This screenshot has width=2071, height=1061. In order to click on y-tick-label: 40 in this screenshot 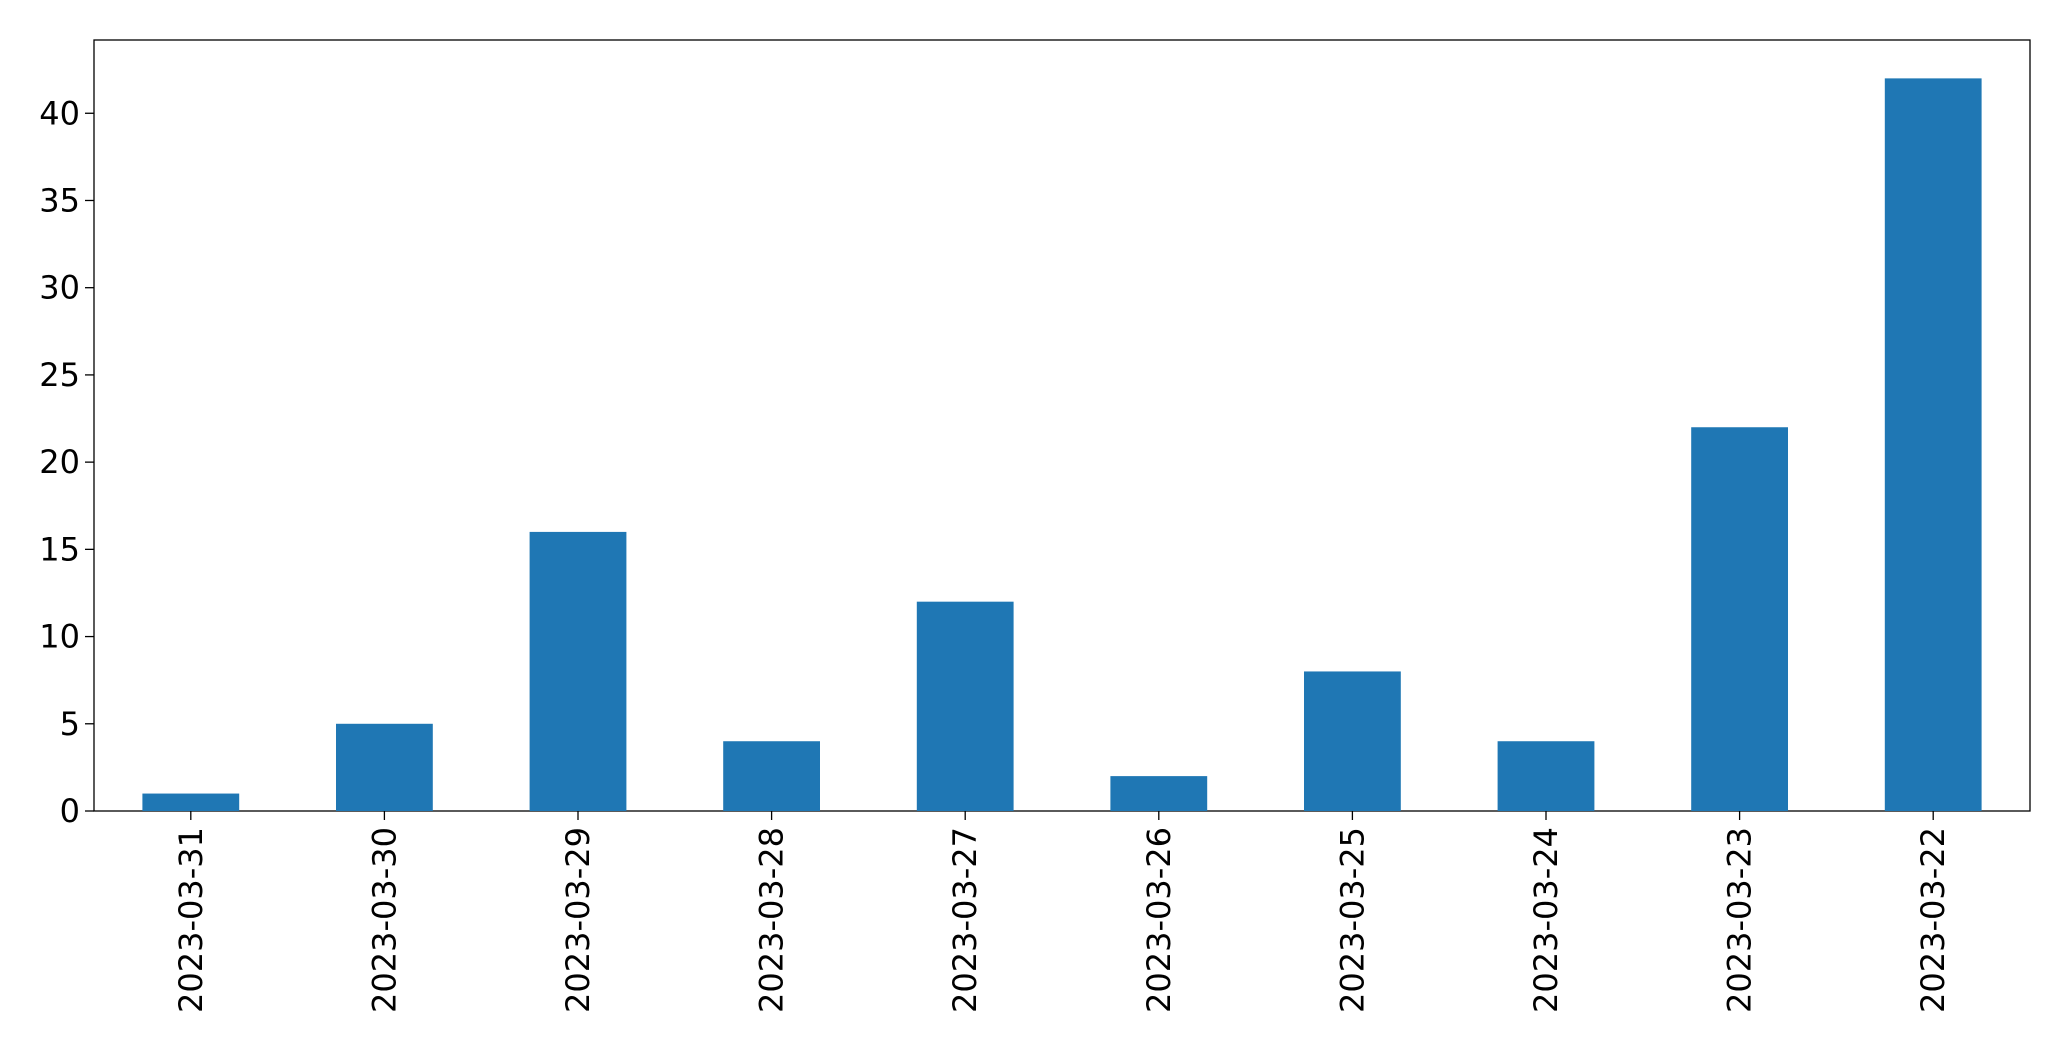, I will do `click(59, 113)`.